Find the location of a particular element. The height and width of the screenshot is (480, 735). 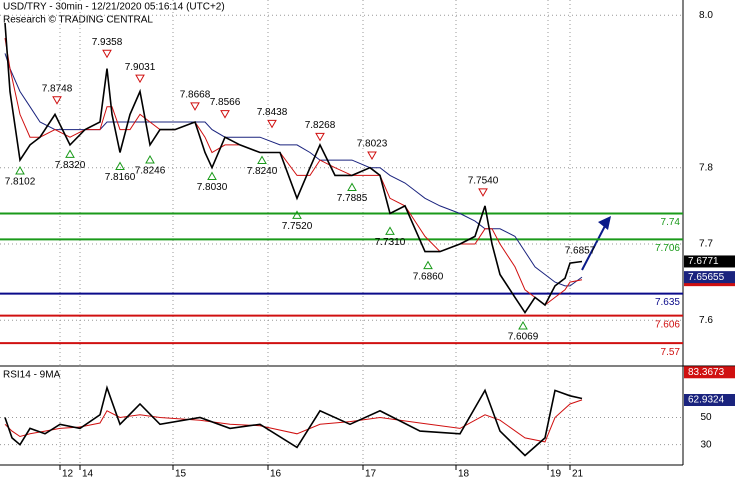

y-tick-label: 50 is located at coordinates (706, 417).